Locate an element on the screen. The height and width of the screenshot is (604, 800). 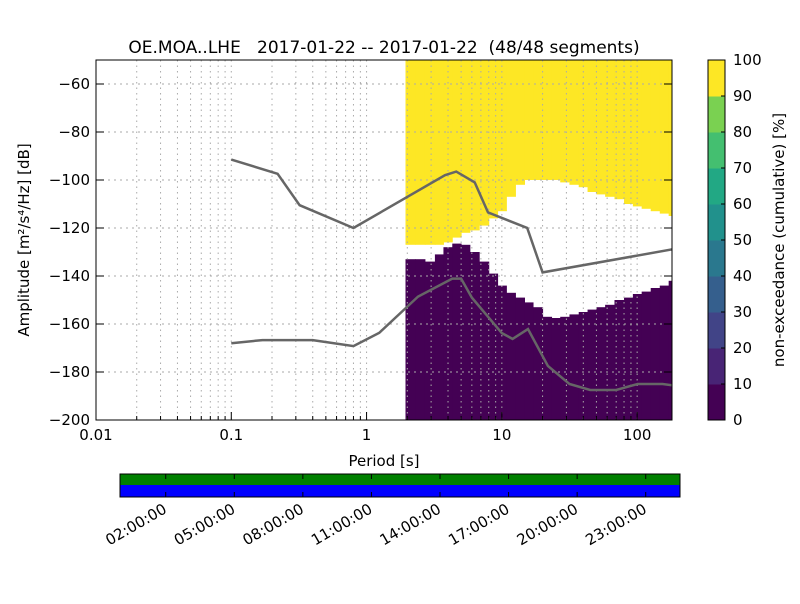
timeline-tick-label: 23:00:00 is located at coordinates (615, 524).